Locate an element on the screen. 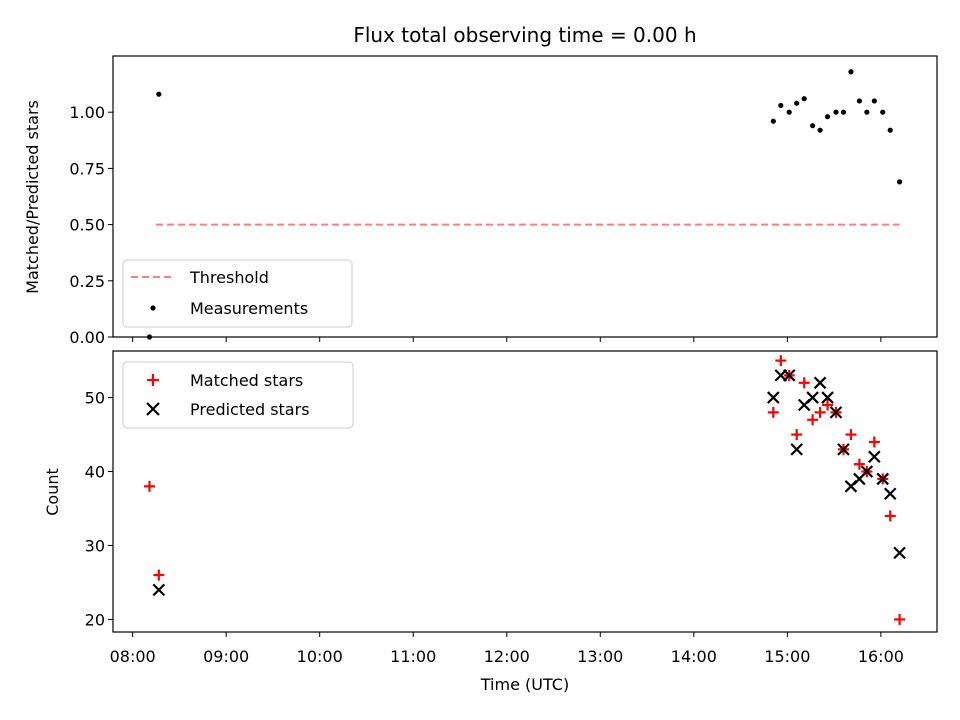  y-tick-label: 0.25 is located at coordinates (87, 281).